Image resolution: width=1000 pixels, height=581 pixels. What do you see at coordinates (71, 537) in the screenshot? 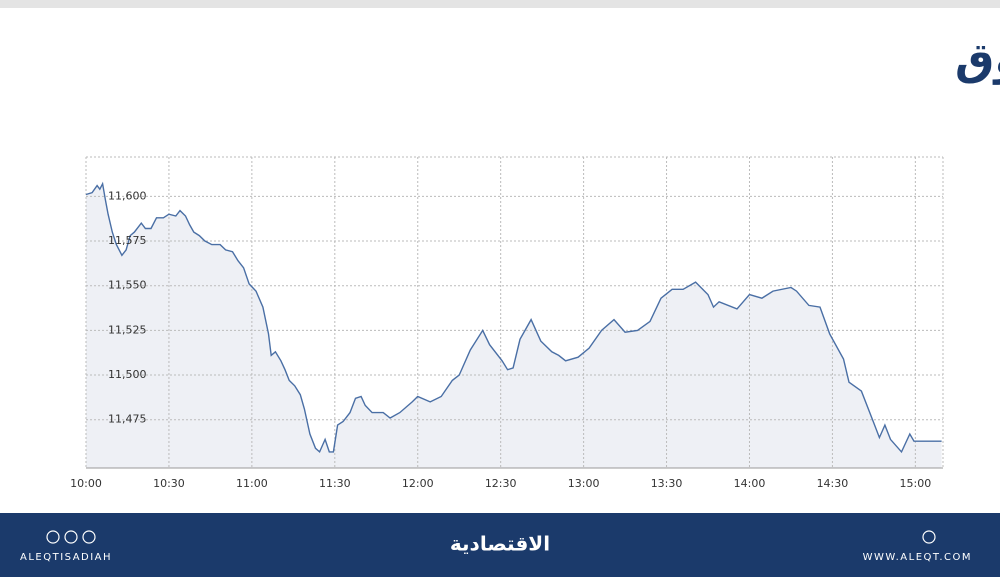
I see `facebook-icon` at bounding box center [71, 537].